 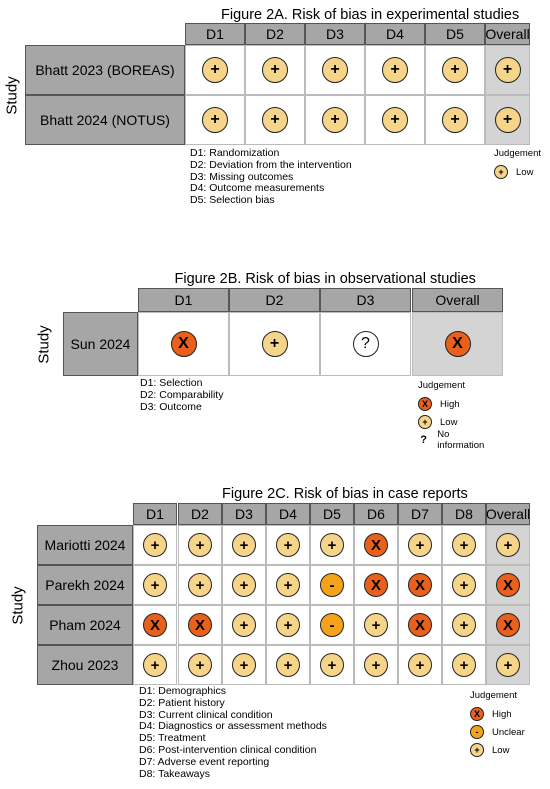 I want to click on definition-line: D5: Treatment, so click(x=172, y=738).